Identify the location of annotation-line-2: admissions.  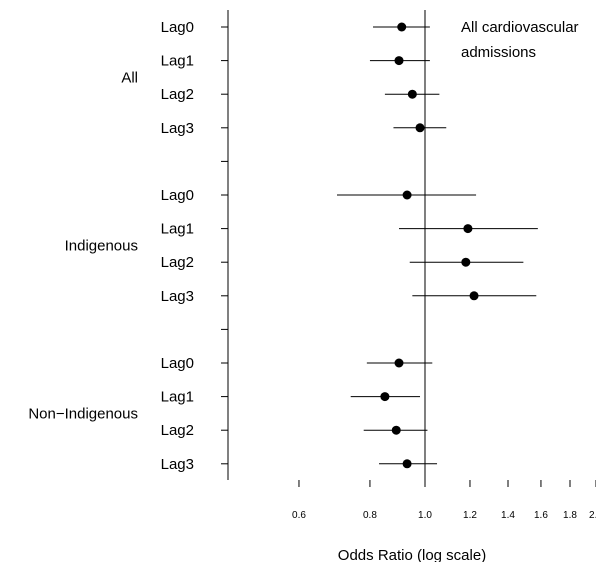
(498, 52).